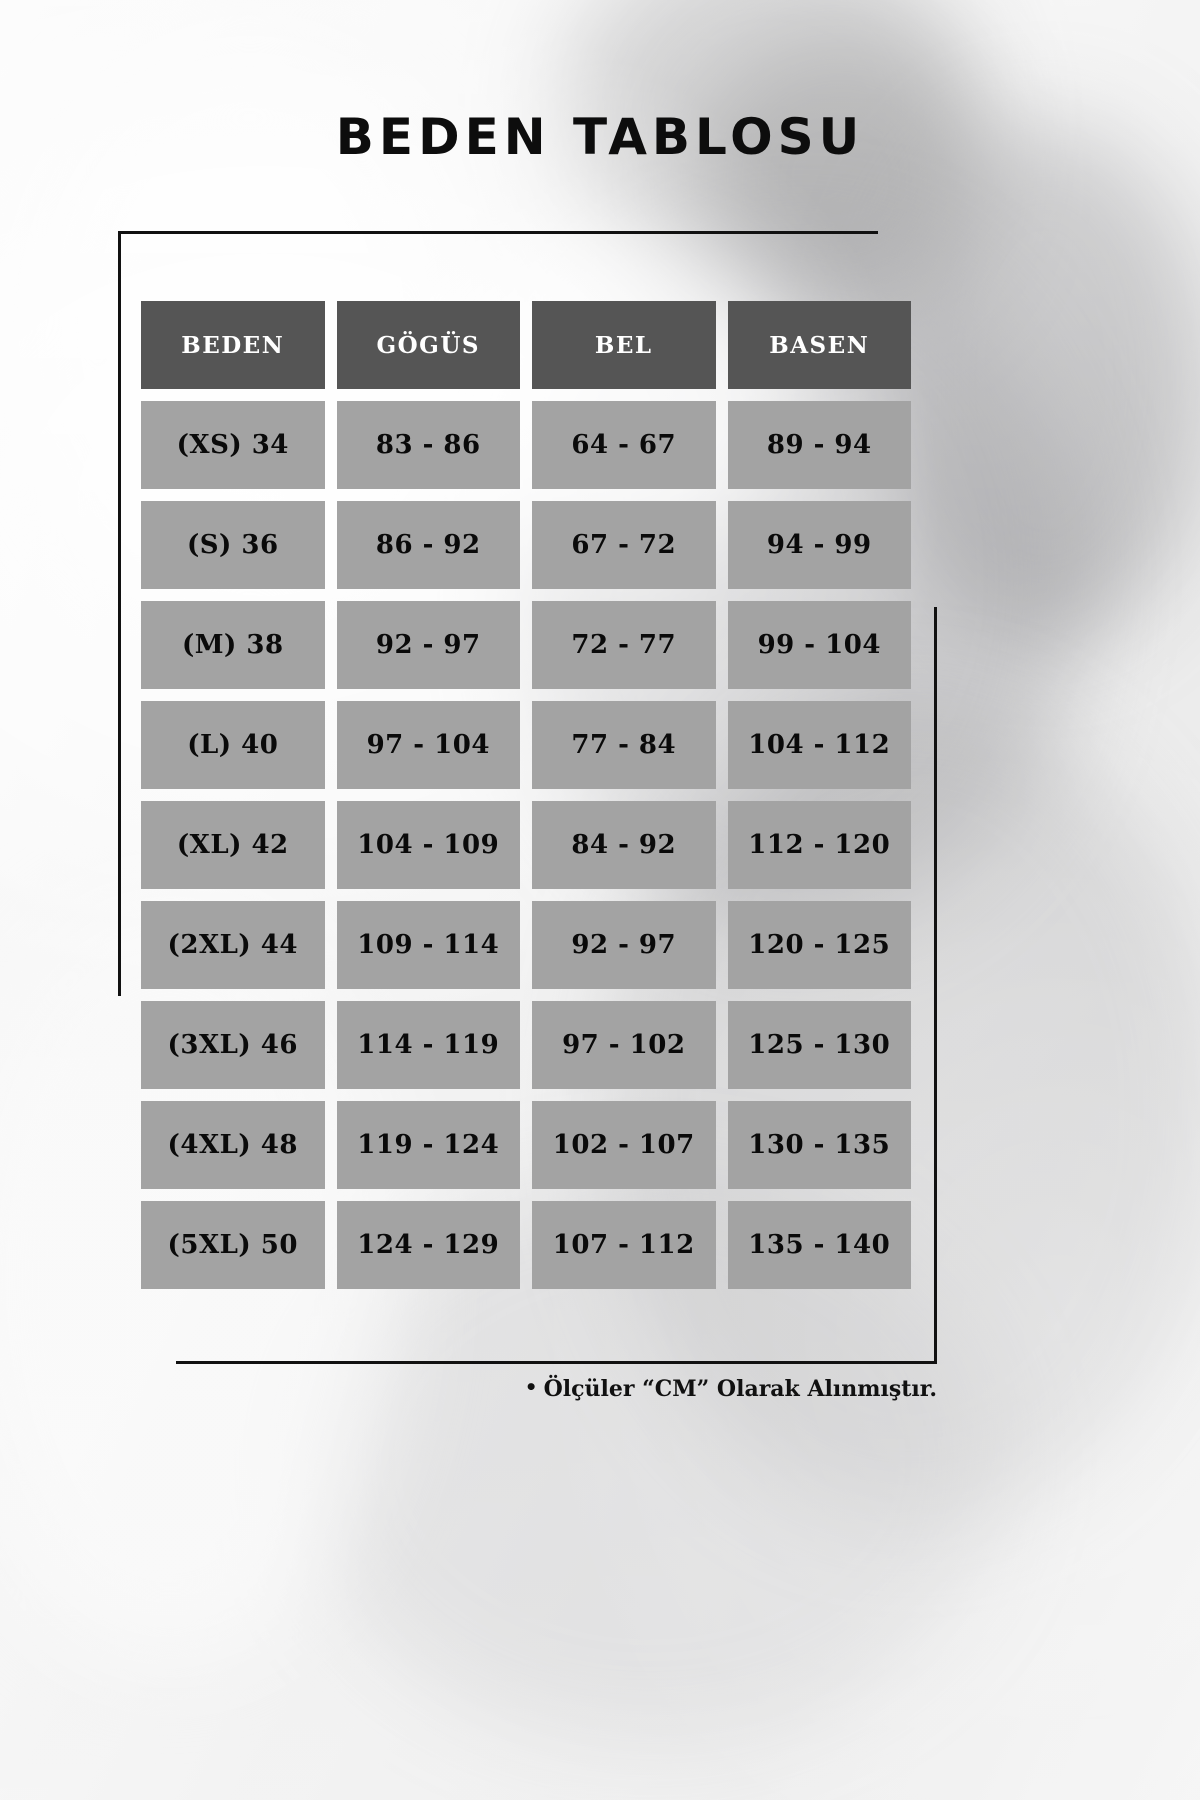 The height and width of the screenshot is (1800, 1200). I want to click on table-row: (XL) 42 104 - 109 84 - 92 112 - 120, so click(526, 845).